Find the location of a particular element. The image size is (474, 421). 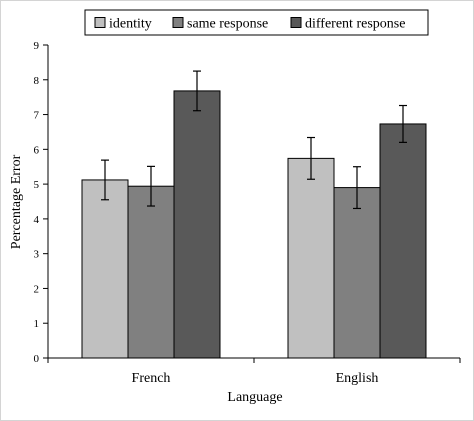

legend-label: identity is located at coordinates (130, 24).